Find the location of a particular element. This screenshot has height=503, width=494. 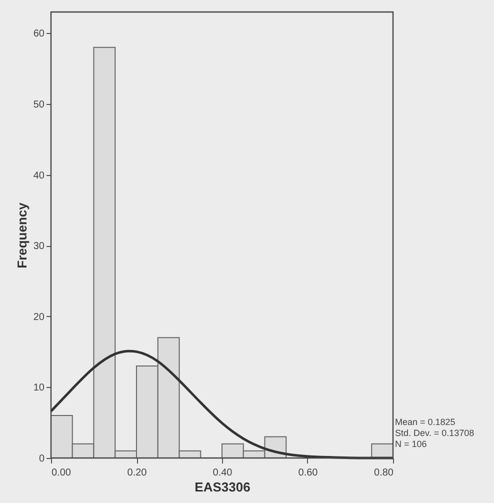

text: Std. Dev. = 0.13708 is located at coordinates (434, 433).